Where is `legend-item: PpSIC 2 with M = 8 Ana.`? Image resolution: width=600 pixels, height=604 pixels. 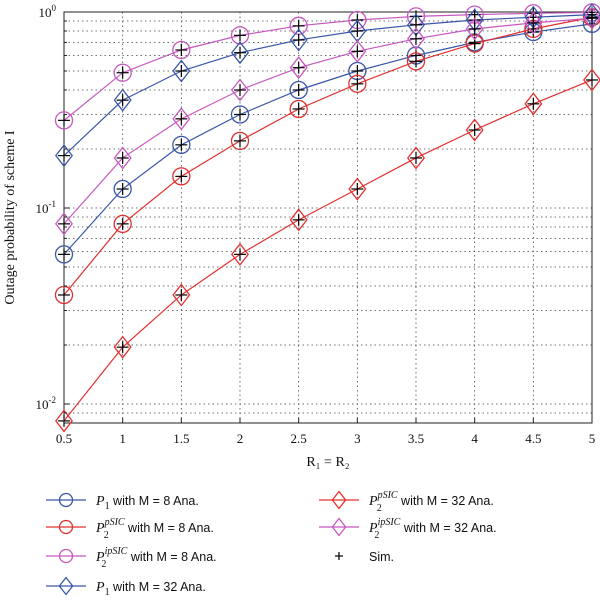
legend-item: PpSIC 2 with M = 8 Ana. is located at coordinates (130, 529).